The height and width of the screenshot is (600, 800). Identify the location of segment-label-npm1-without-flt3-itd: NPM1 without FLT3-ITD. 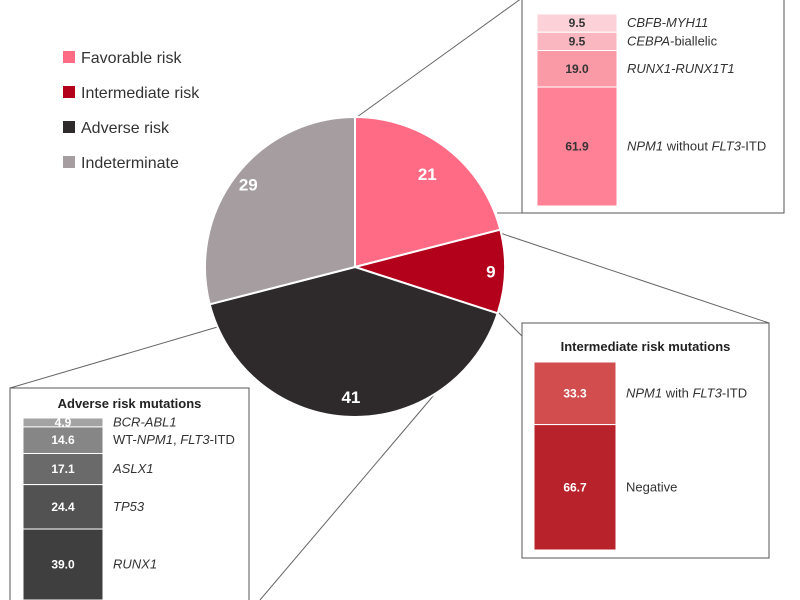
(696, 146).